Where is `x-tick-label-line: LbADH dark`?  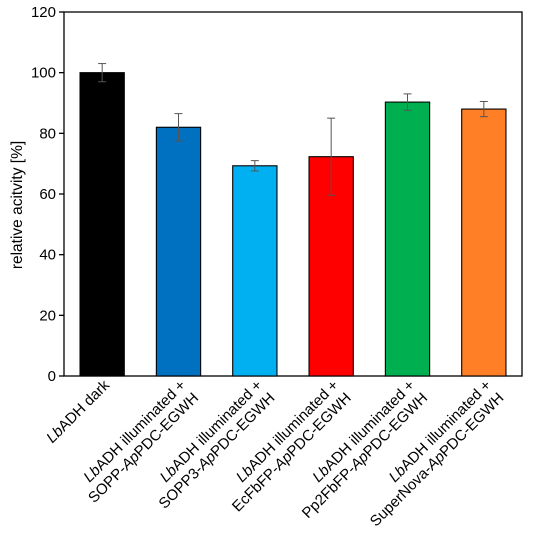 x-tick-label-line: LbADH dark is located at coordinates (78, 411).